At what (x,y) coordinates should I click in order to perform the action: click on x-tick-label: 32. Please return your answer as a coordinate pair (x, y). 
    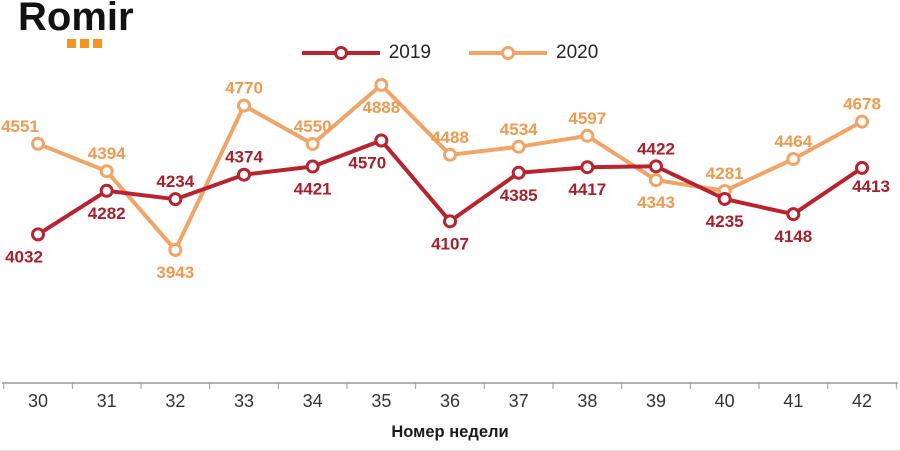
    Looking at the image, I should click on (175, 401).